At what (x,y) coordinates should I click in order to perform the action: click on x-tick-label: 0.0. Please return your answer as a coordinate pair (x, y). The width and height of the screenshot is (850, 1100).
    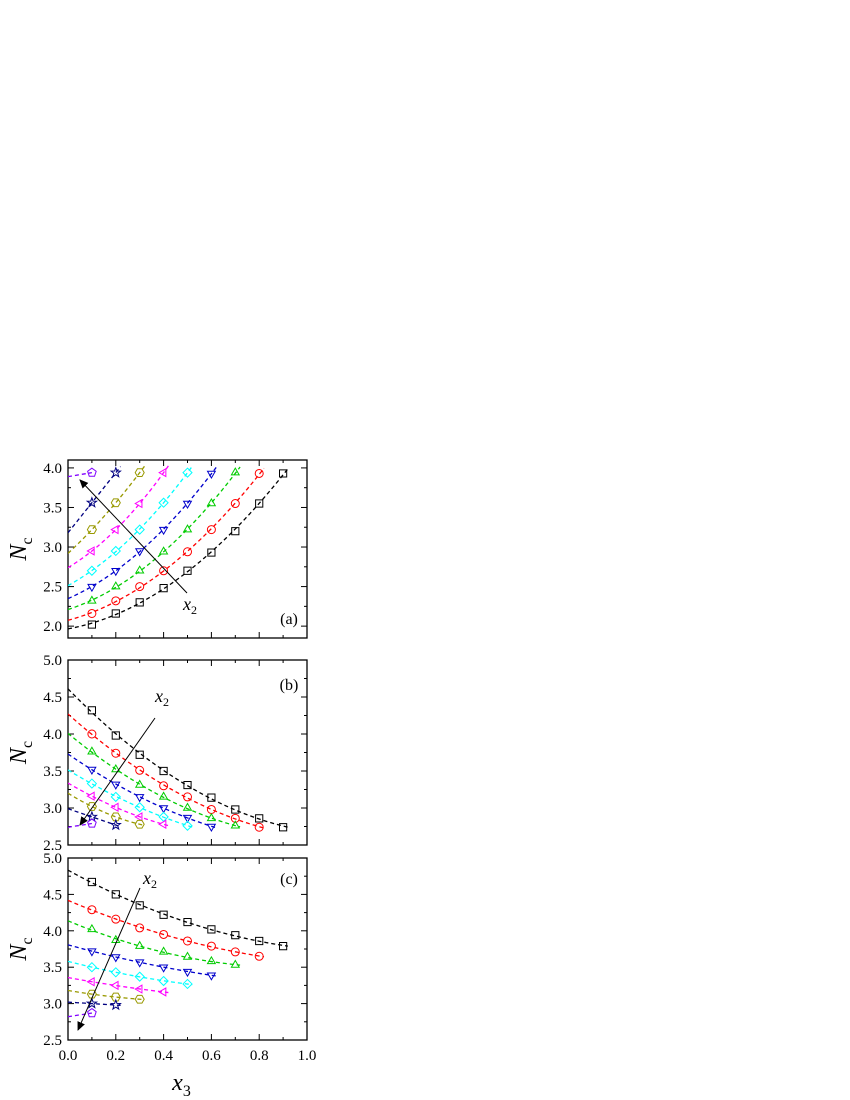
    Looking at the image, I should click on (68, 1056).